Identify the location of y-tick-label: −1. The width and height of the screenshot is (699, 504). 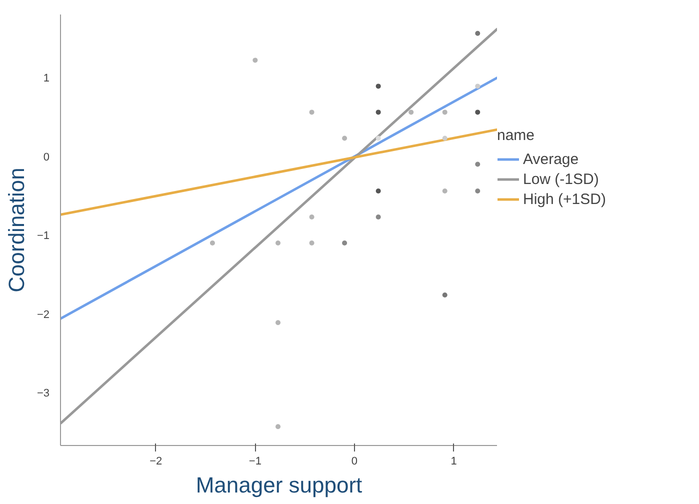
(43, 236).